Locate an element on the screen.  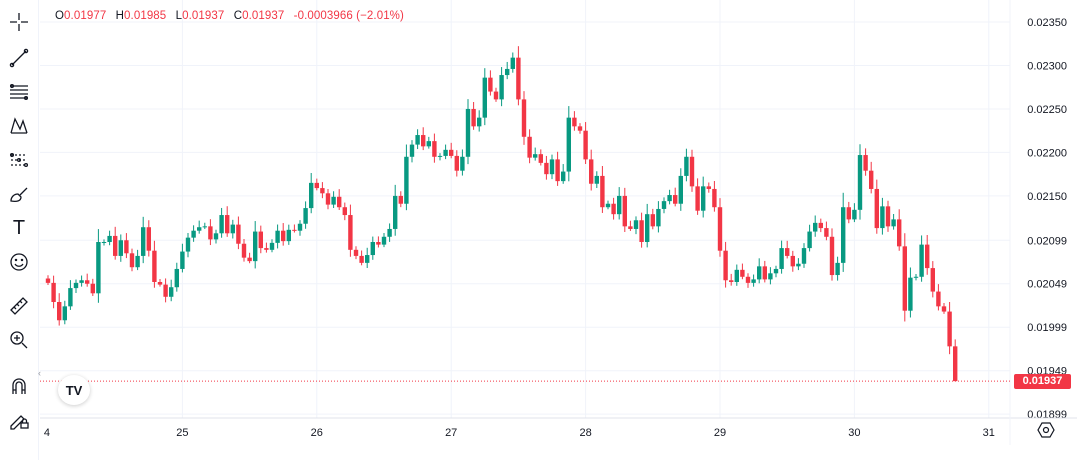
x-tick-label: 4 is located at coordinates (47, 433).